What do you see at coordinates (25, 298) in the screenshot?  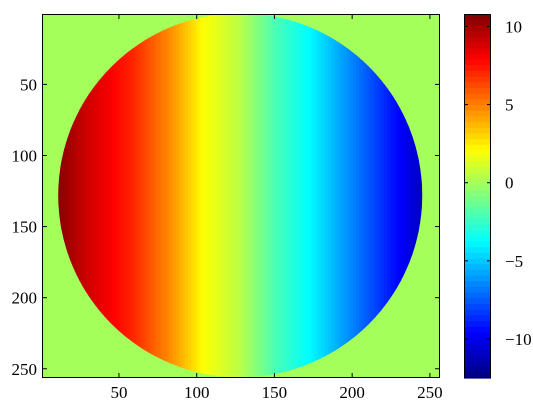 I see `y-tick-label: 200` at bounding box center [25, 298].